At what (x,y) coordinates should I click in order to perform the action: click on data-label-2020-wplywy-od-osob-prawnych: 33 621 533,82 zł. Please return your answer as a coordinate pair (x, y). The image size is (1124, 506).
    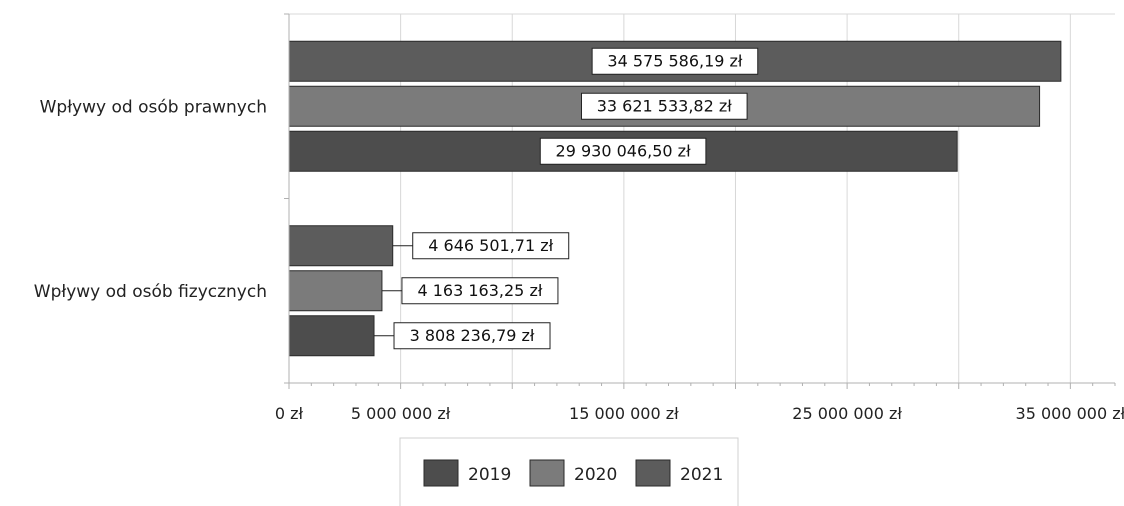
    Looking at the image, I should click on (665, 105).